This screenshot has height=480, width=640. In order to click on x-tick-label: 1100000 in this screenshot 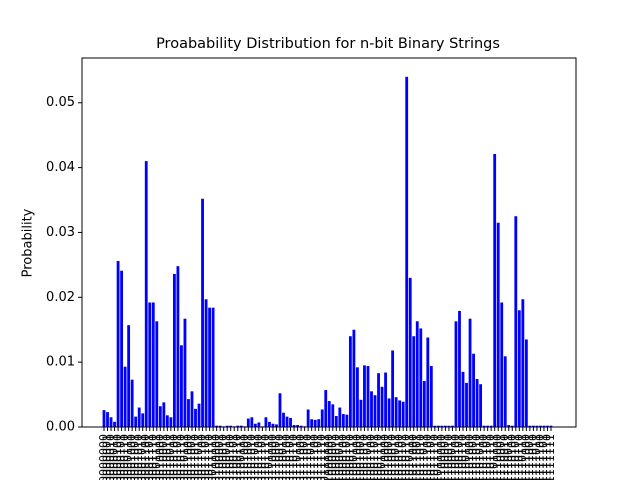, I will do `click(441, 457)`.